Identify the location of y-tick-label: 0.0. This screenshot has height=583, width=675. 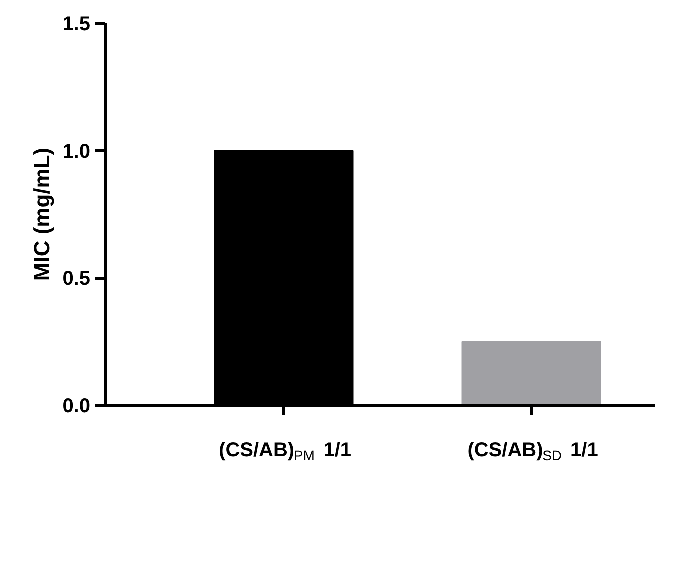
(76, 407).